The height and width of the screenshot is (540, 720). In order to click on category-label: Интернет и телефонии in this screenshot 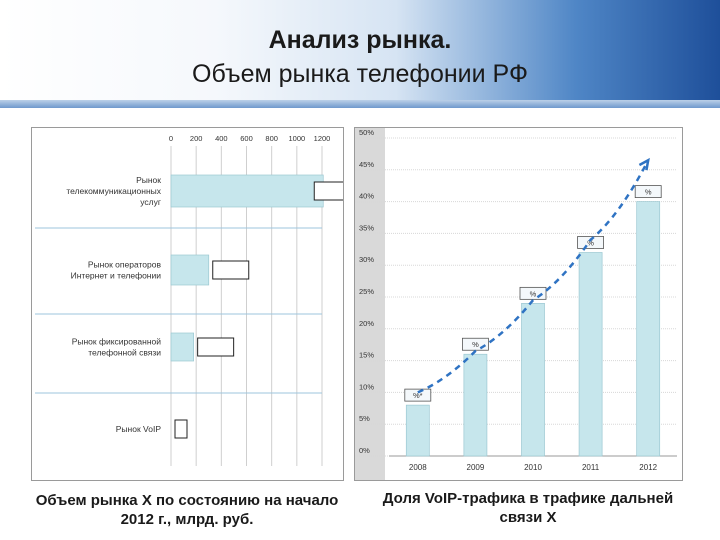, I will do `click(116, 276)`.